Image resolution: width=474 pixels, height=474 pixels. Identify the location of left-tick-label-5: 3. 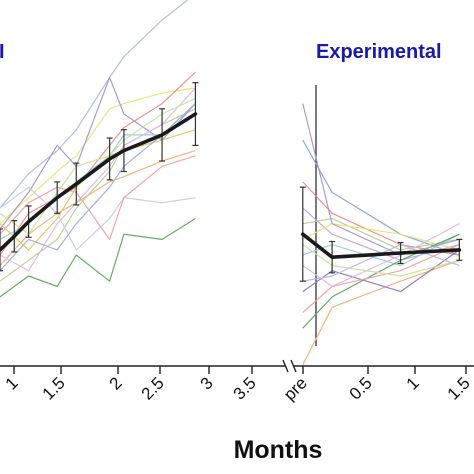
(207, 383).